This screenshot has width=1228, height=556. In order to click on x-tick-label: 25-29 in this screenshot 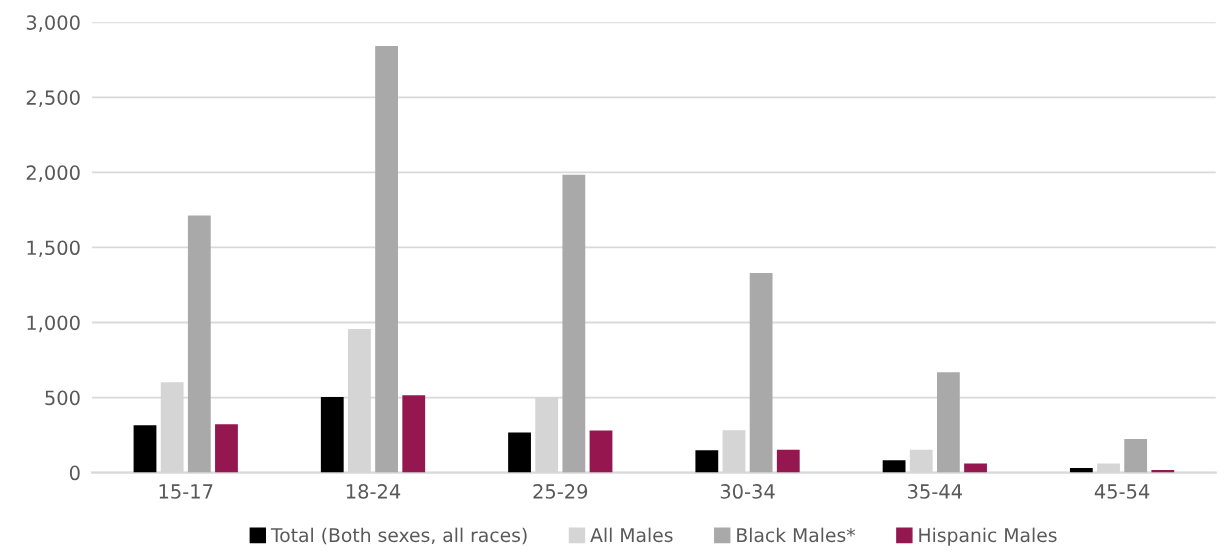, I will do `click(560, 491)`.